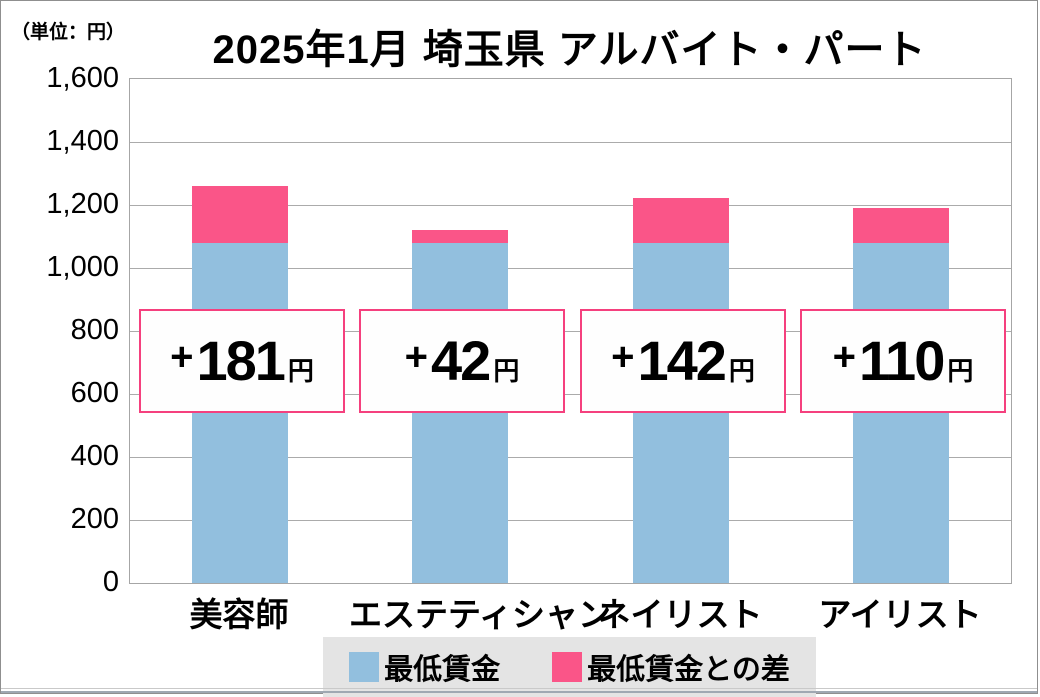 Image resolution: width=1040 pixels, height=697 pixels. What do you see at coordinates (68, 32) in the screenshot?
I see `unit-label: （単位：円）` at bounding box center [68, 32].